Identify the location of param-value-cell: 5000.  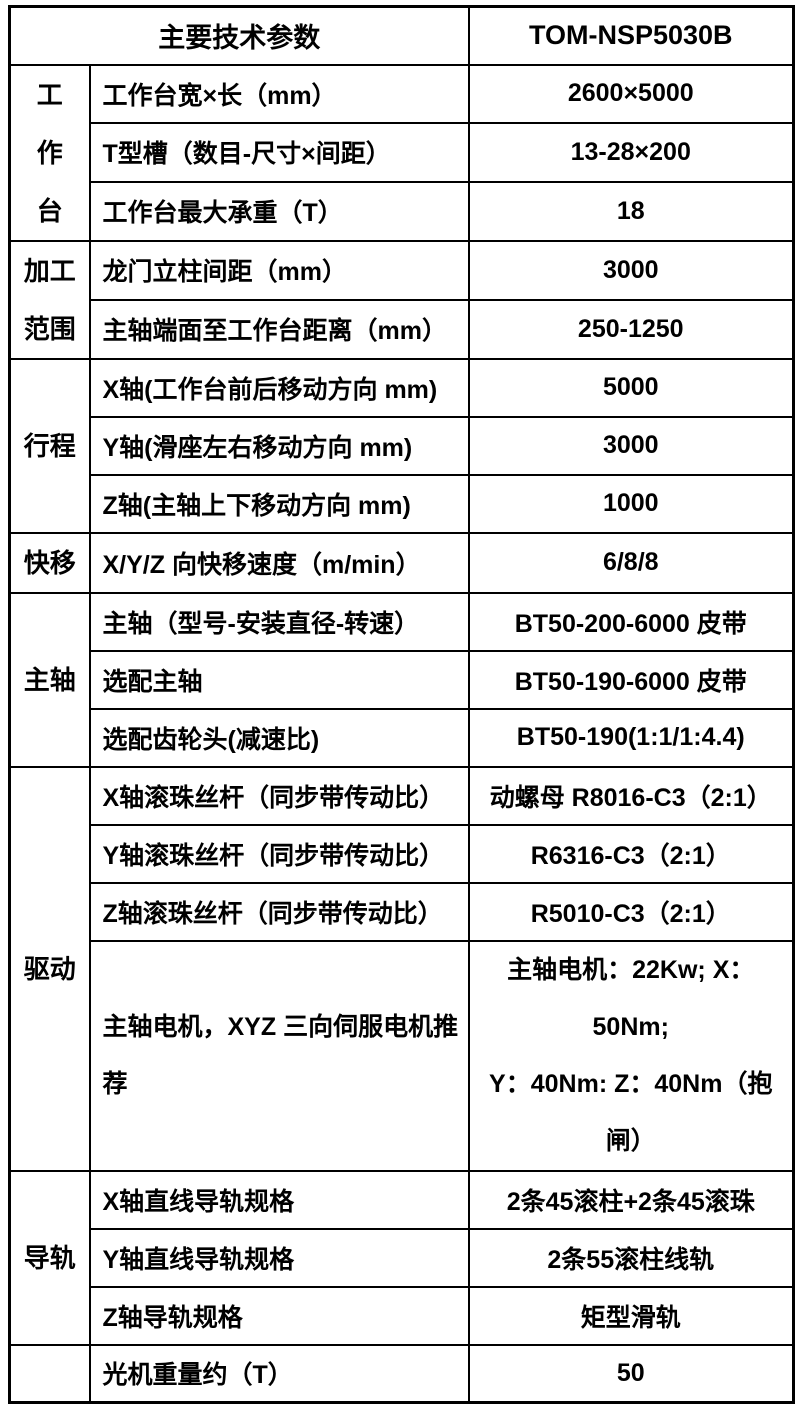
(631, 387).